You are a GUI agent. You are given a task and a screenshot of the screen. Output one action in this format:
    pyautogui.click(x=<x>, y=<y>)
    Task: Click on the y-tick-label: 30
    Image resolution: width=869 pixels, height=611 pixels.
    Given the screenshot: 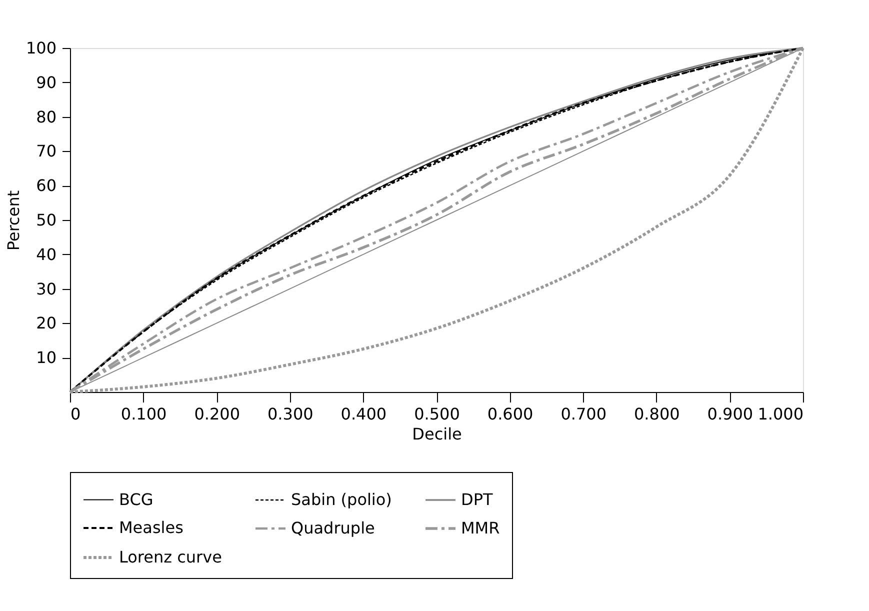 What is the action you would take?
    pyautogui.click(x=46, y=288)
    